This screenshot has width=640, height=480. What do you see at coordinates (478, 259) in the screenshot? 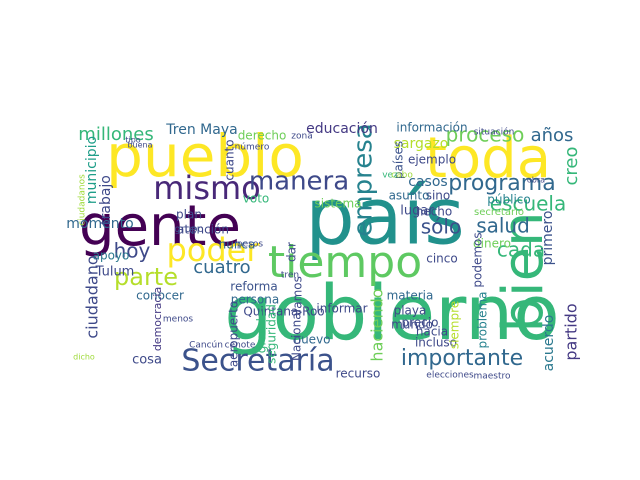
I see `cloud-word: podemos` at bounding box center [478, 259].